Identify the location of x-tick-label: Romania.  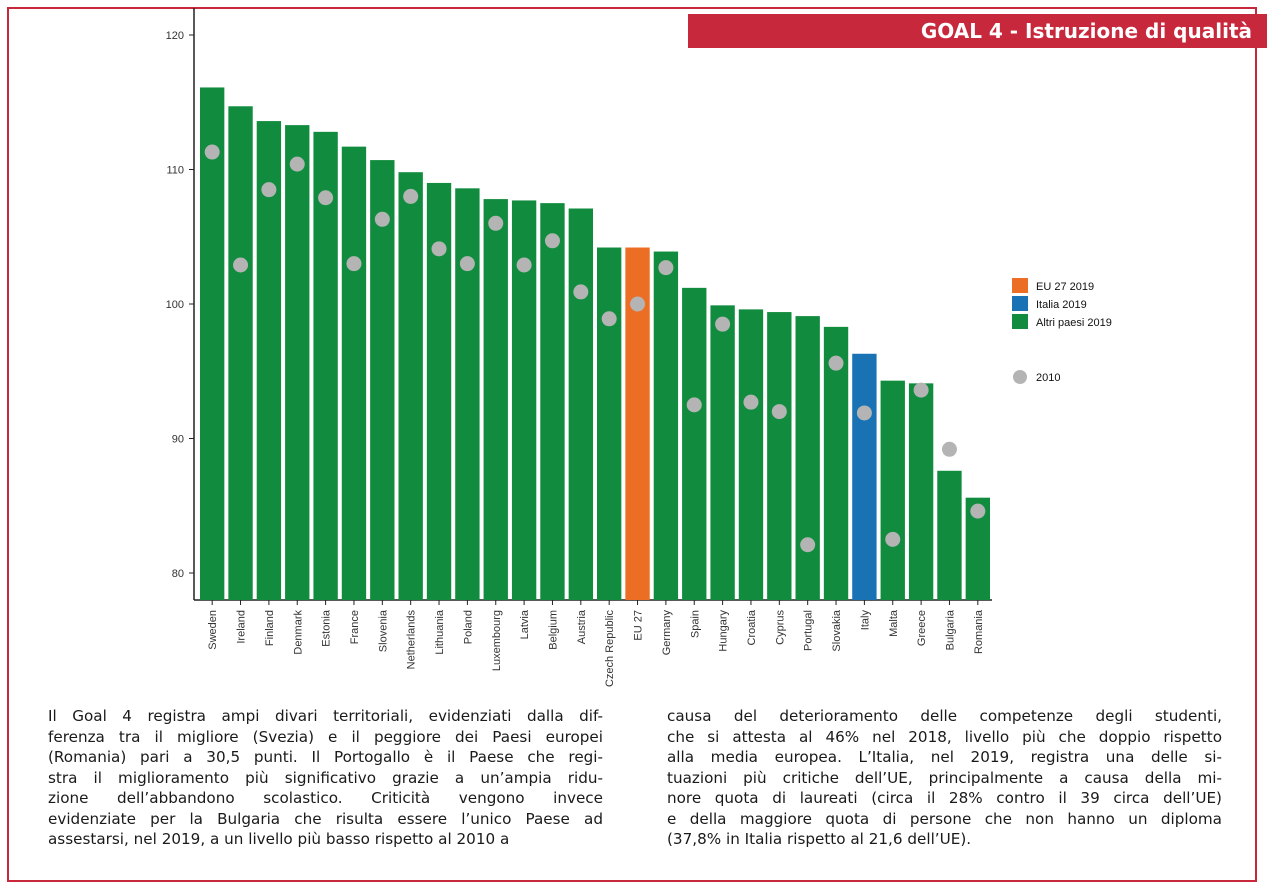
(979, 631).